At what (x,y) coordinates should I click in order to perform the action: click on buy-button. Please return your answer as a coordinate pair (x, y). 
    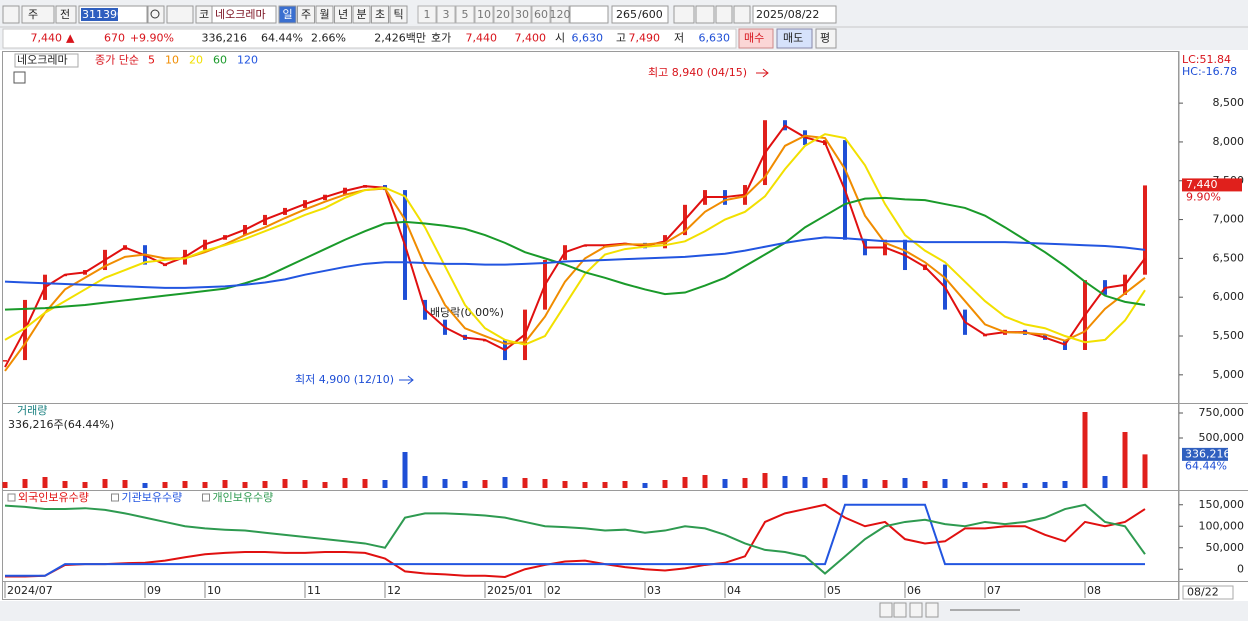
    Looking at the image, I should click on (756, 38).